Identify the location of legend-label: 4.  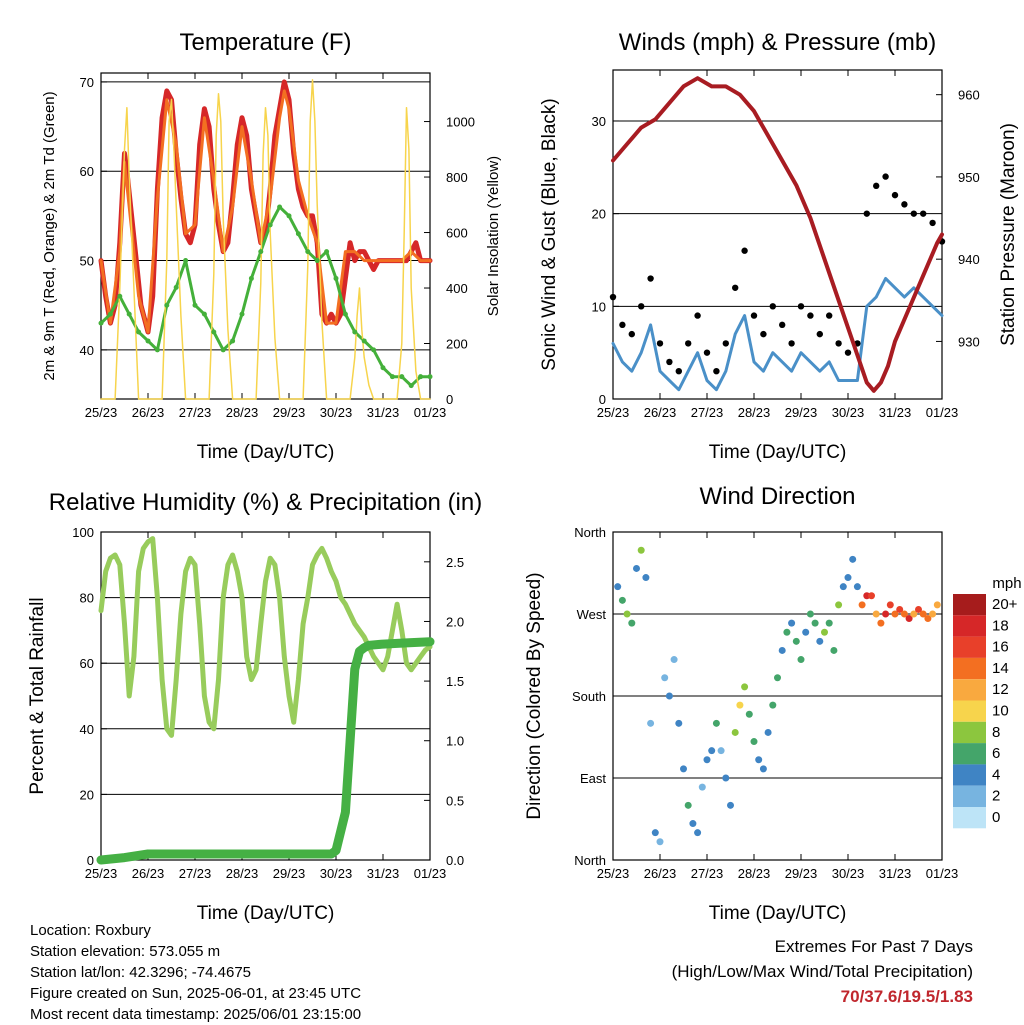
(996, 774).